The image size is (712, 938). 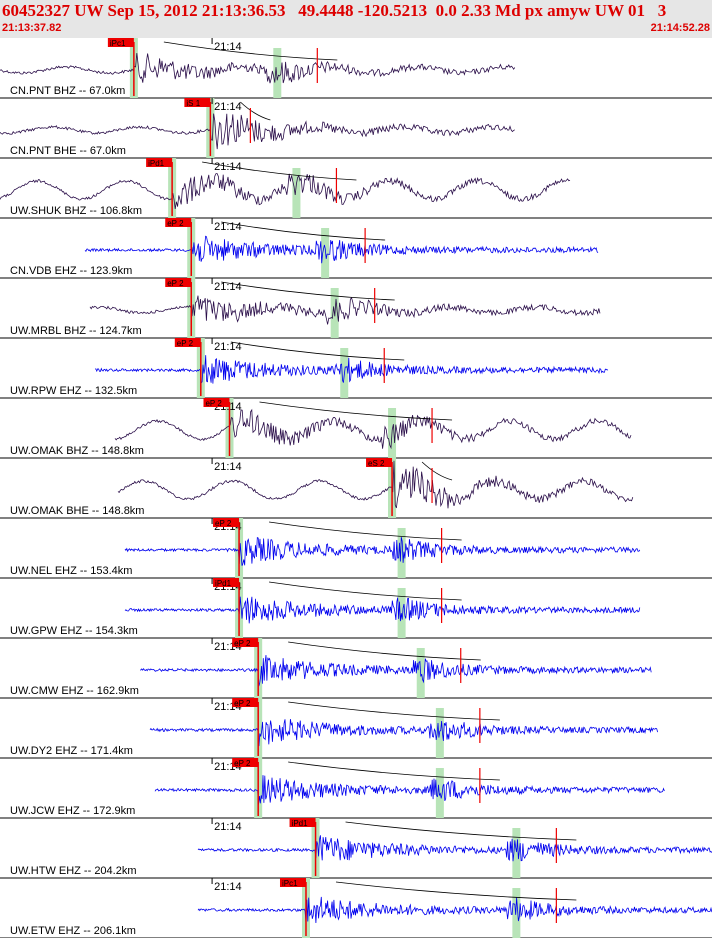 I want to click on station-label: CN.PNT BHZ -- 67.0km, so click(x=67, y=91).